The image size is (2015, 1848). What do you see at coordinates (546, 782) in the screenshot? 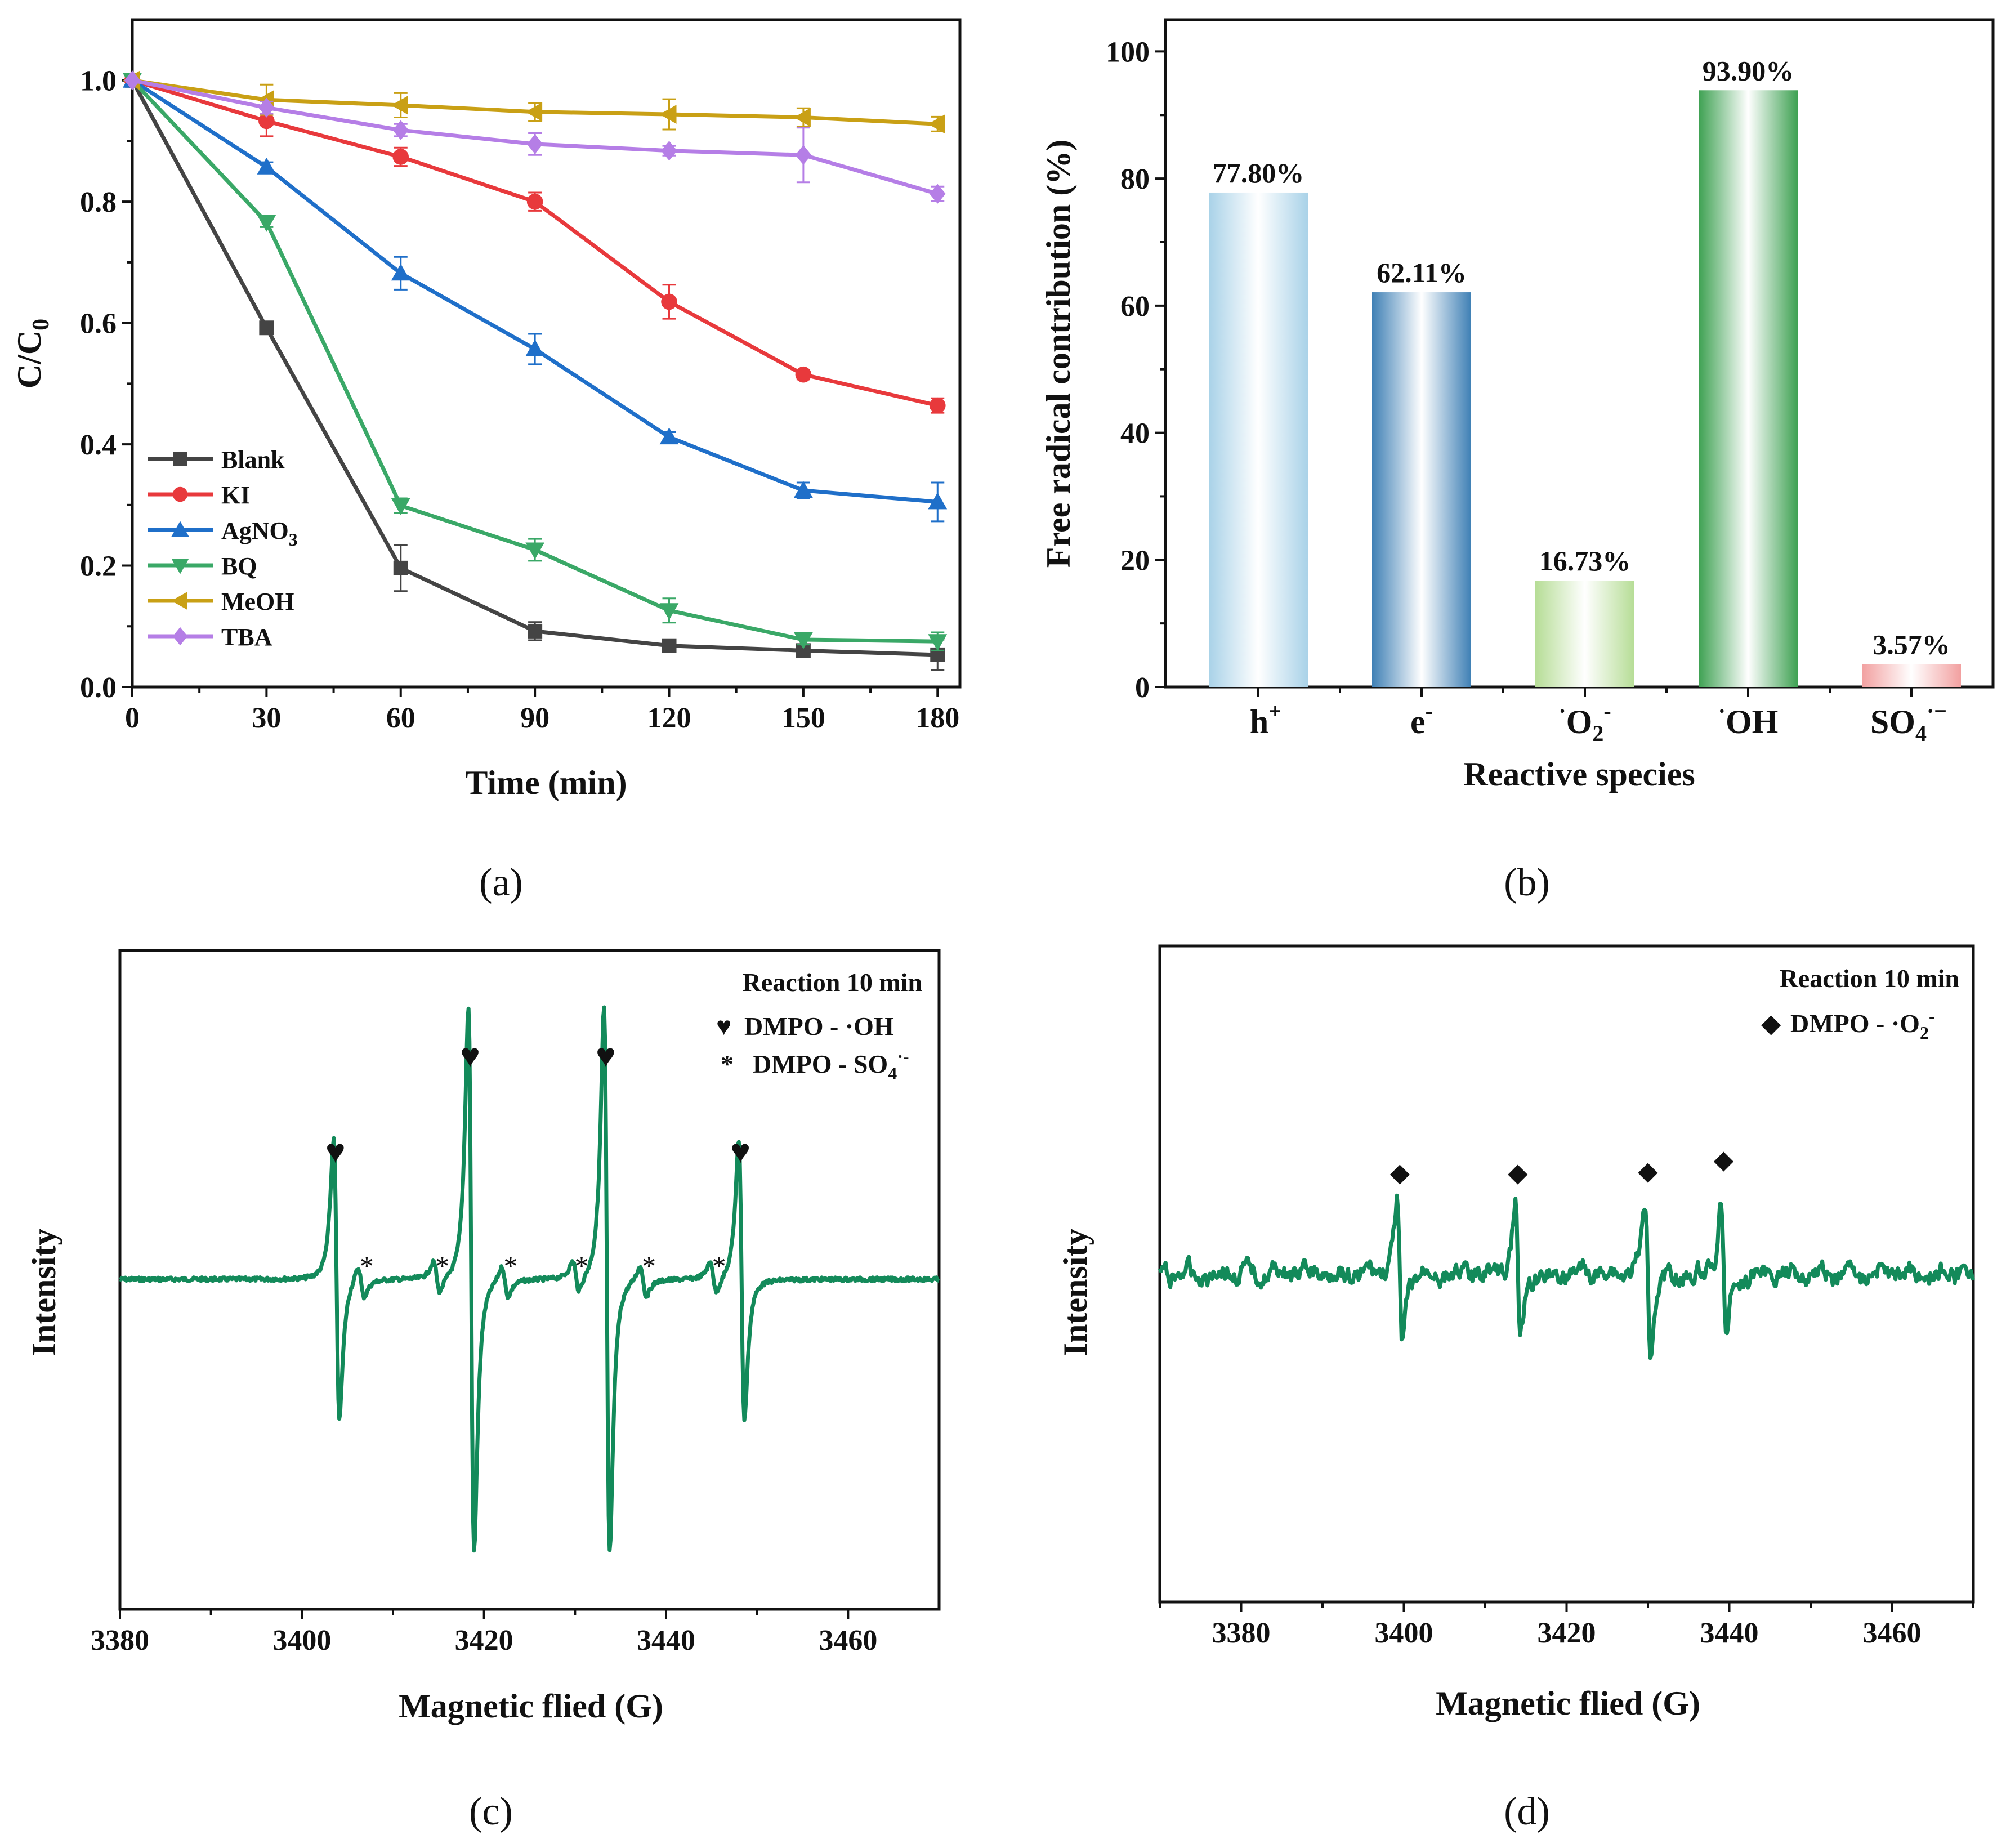
I see `panel-a-xlabel: Time (min)` at bounding box center [546, 782].